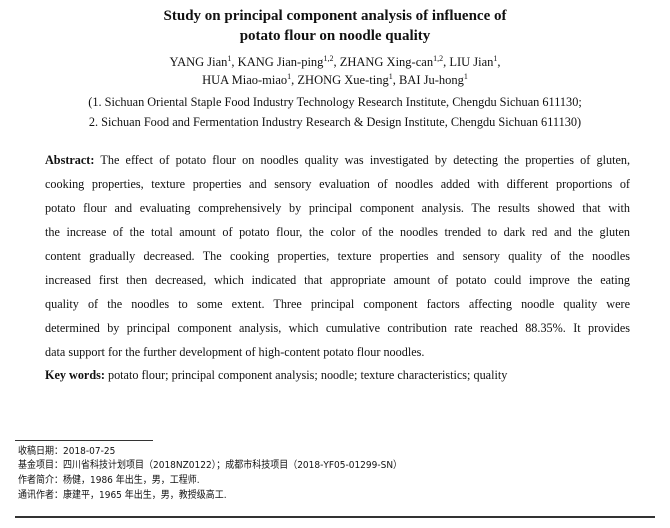 This screenshot has height=528, width=670. Describe the element at coordinates (280, 62) in the screenshot. I see `author-name: KANG Jian-ping` at that location.